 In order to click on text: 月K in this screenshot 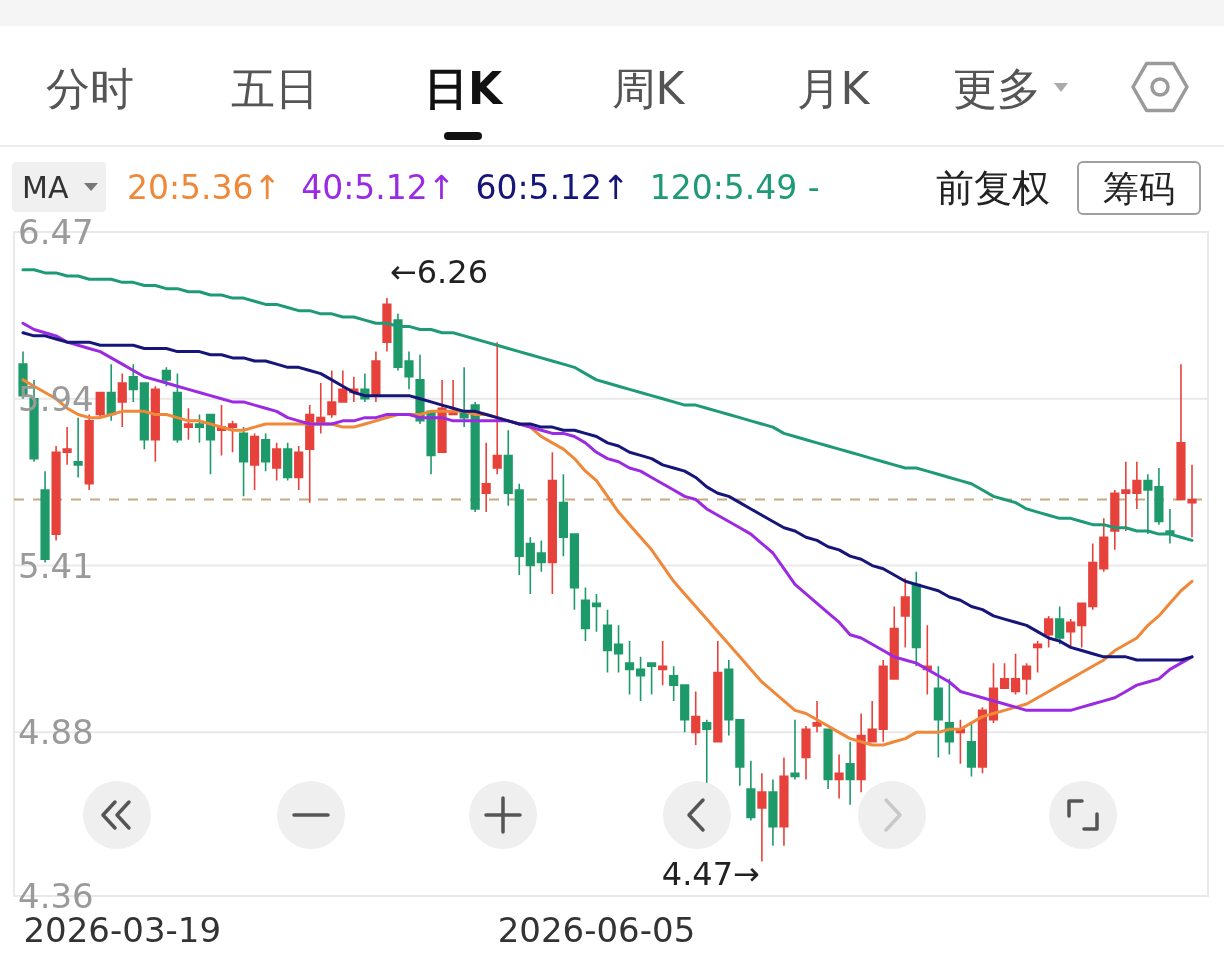, I will do `click(833, 88)`.